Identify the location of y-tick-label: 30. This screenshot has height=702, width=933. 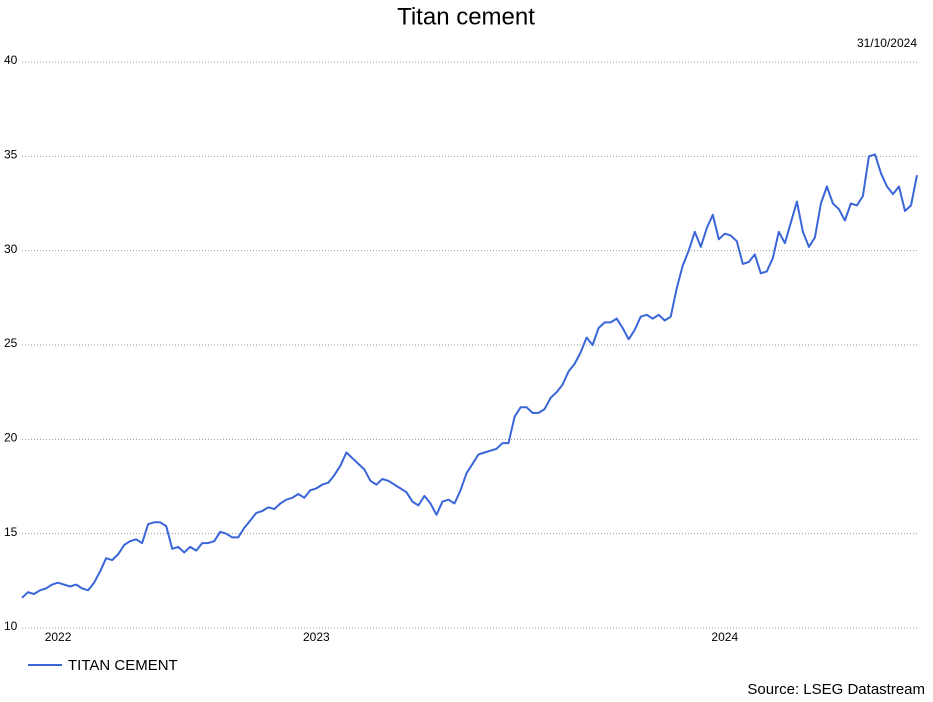
(11, 249).